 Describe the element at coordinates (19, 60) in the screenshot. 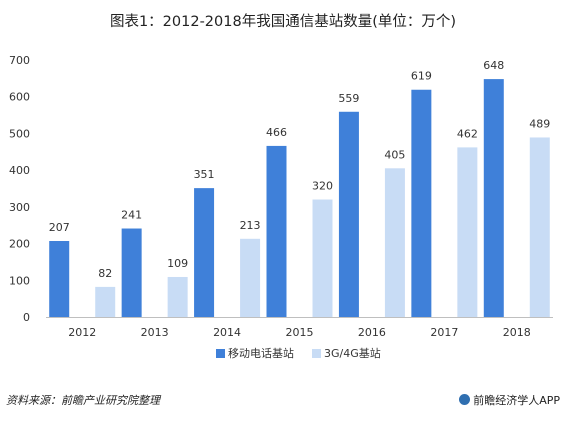

I see `y-tick-label: 700` at that location.